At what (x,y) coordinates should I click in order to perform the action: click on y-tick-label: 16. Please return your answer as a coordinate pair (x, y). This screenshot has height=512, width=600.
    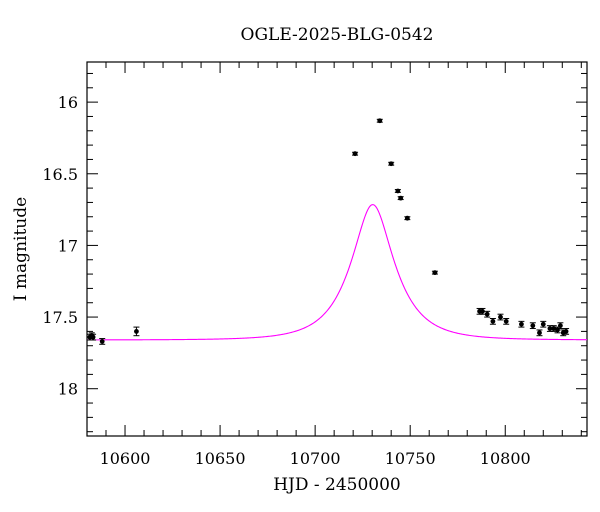
    Looking at the image, I should click on (68, 102).